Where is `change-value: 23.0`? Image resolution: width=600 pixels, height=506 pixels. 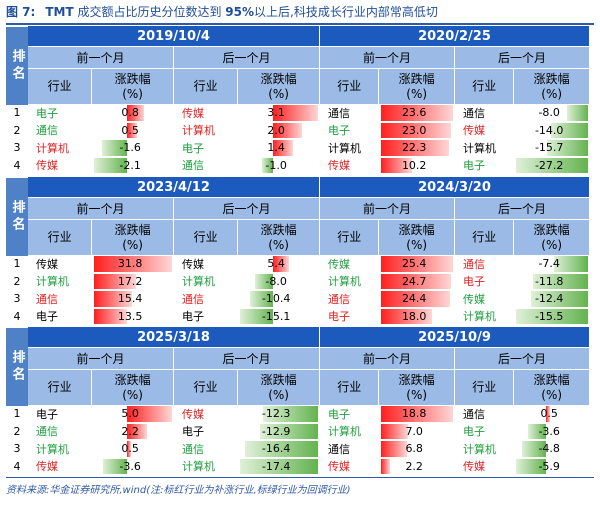
change-value: 23.0 is located at coordinates (414, 130).